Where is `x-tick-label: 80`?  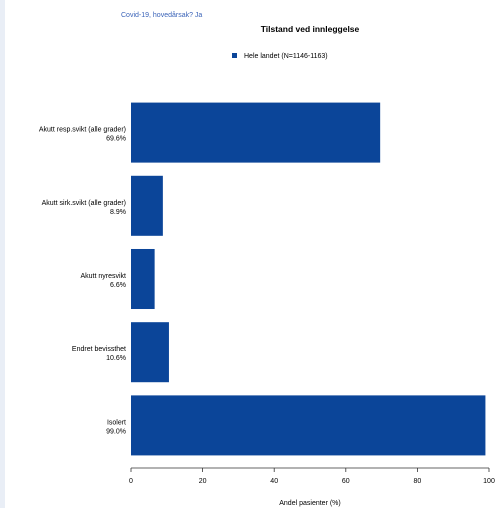 x-tick-label: 80 is located at coordinates (418, 481).